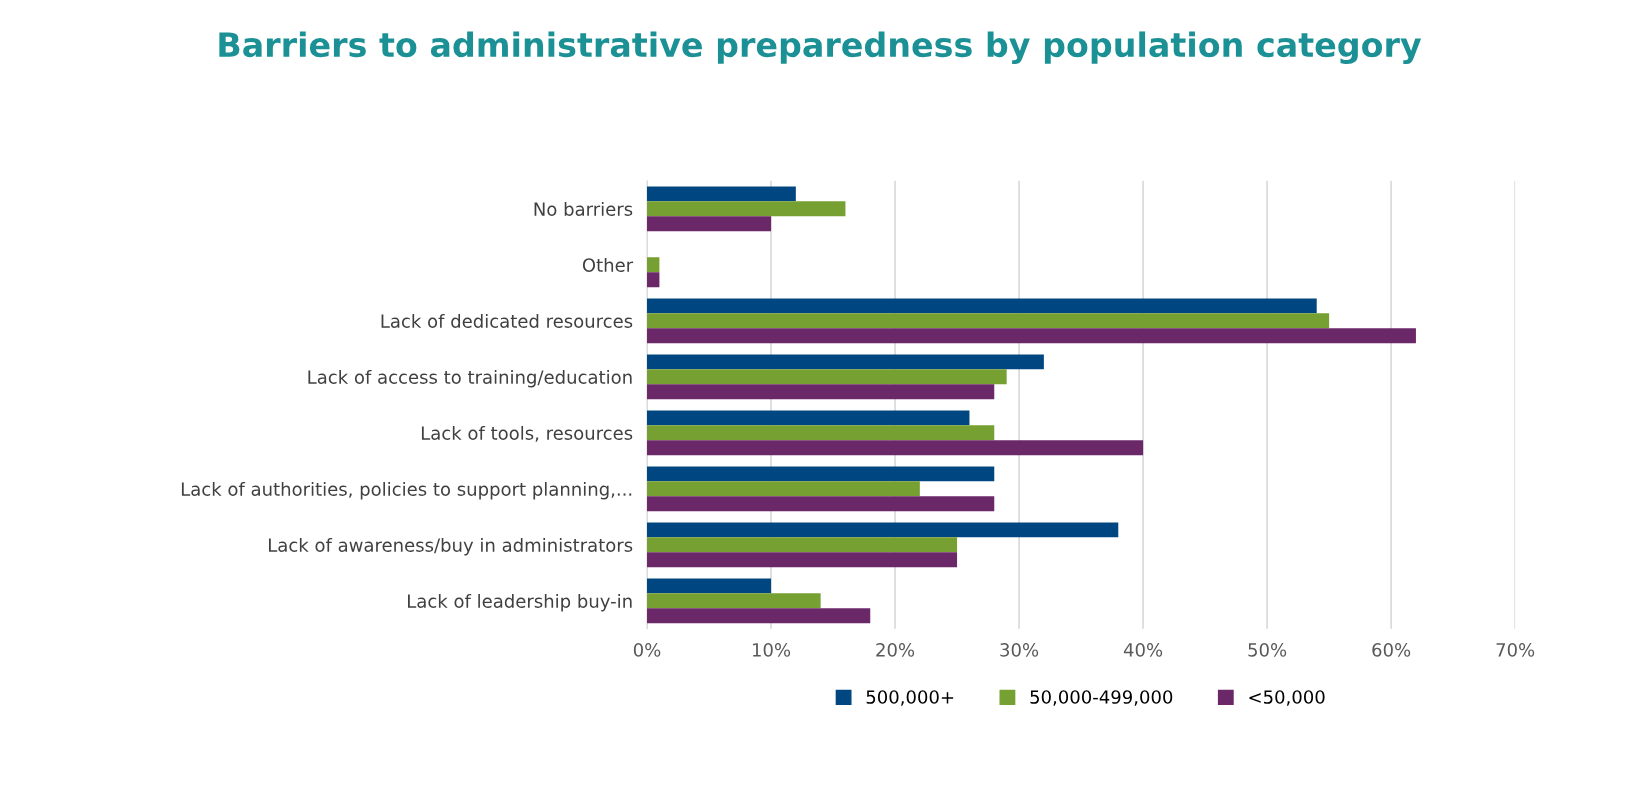  Describe the element at coordinates (1391, 650) in the screenshot. I see `x-tick-label: 60%` at that location.